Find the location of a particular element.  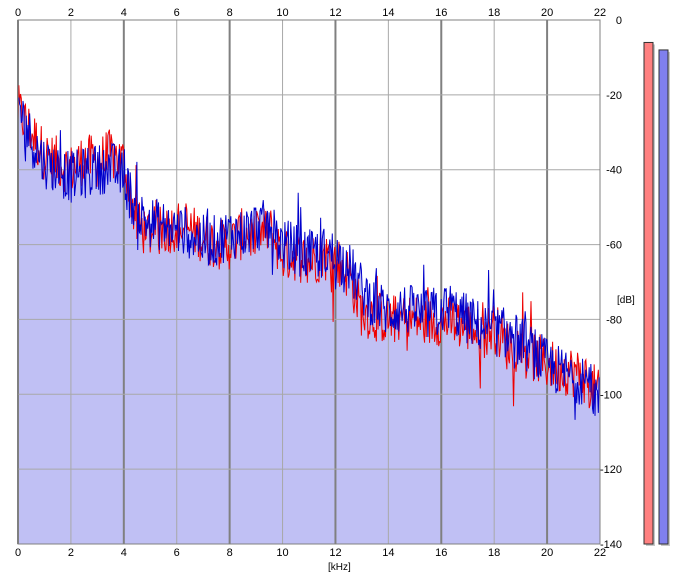

x-tick-label-top: 4 is located at coordinates (124, 13).